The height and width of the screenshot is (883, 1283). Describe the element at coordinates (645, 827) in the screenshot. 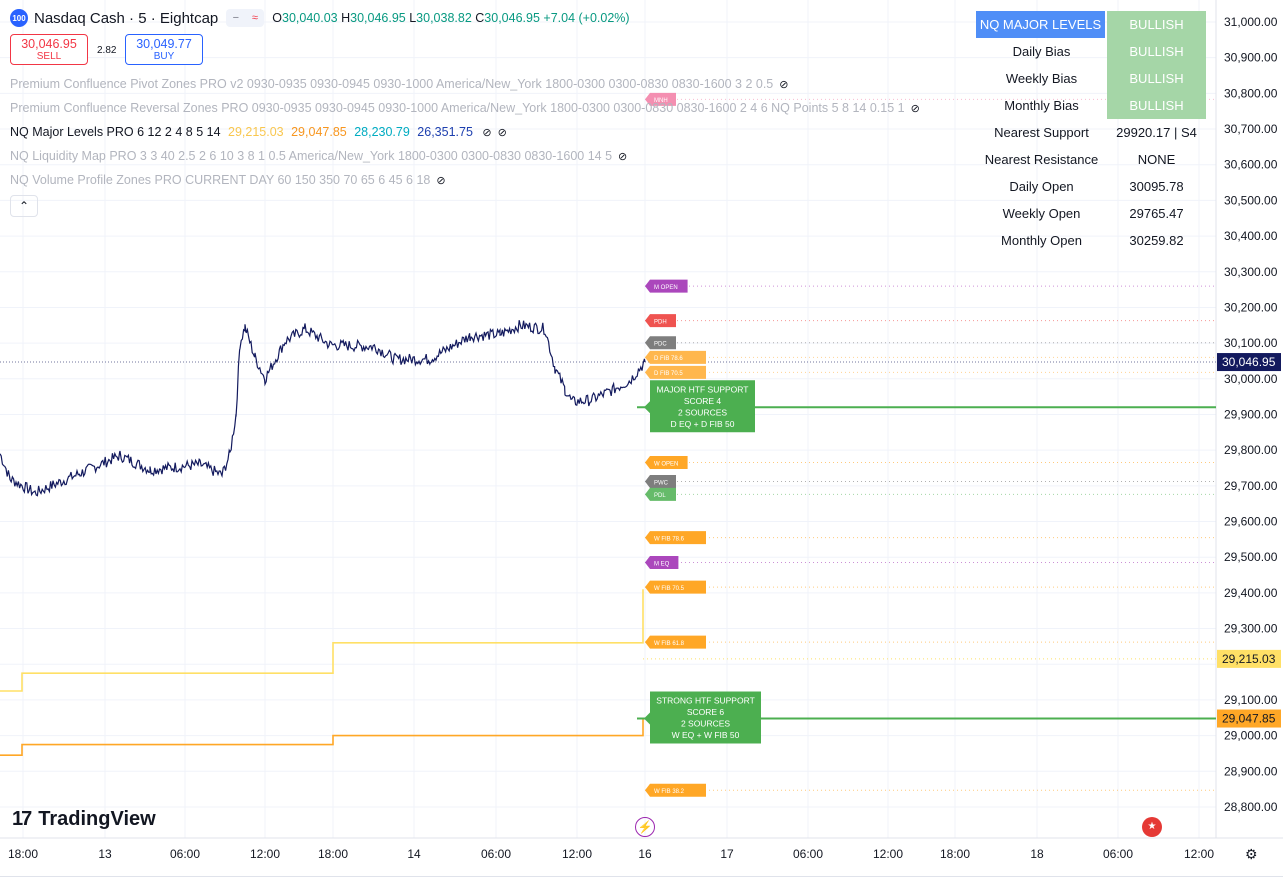

I see `lightning-icon: ⚡` at that location.